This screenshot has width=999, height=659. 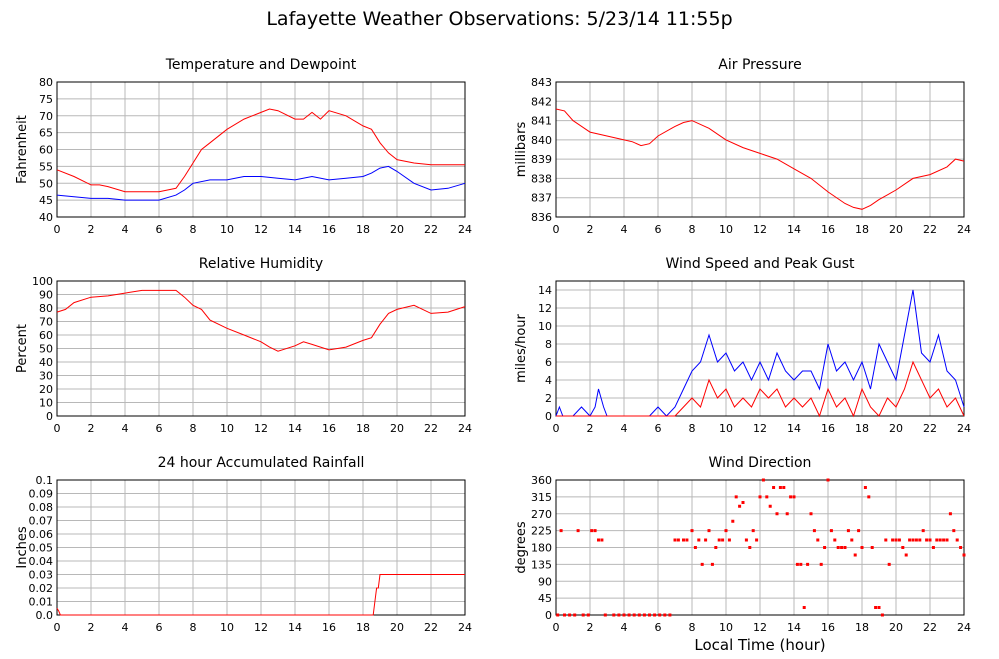 What do you see at coordinates (862, 229) in the screenshot?
I see `x-tick-label: 18` at bounding box center [862, 229].